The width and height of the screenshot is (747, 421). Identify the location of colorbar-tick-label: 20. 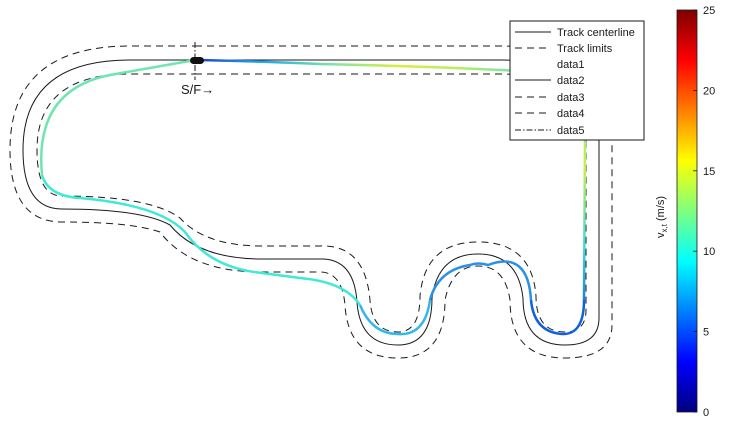
(709, 91).